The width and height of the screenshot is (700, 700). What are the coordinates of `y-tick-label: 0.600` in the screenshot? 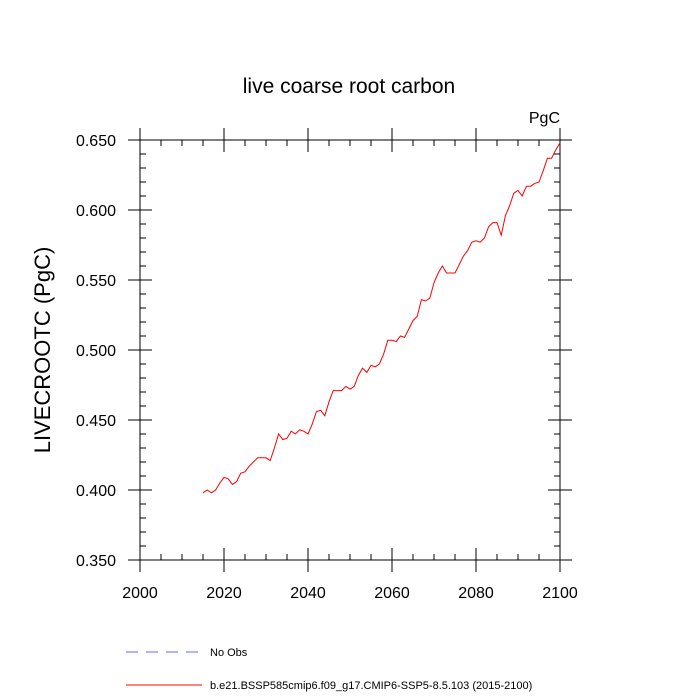 It's located at (96, 211).